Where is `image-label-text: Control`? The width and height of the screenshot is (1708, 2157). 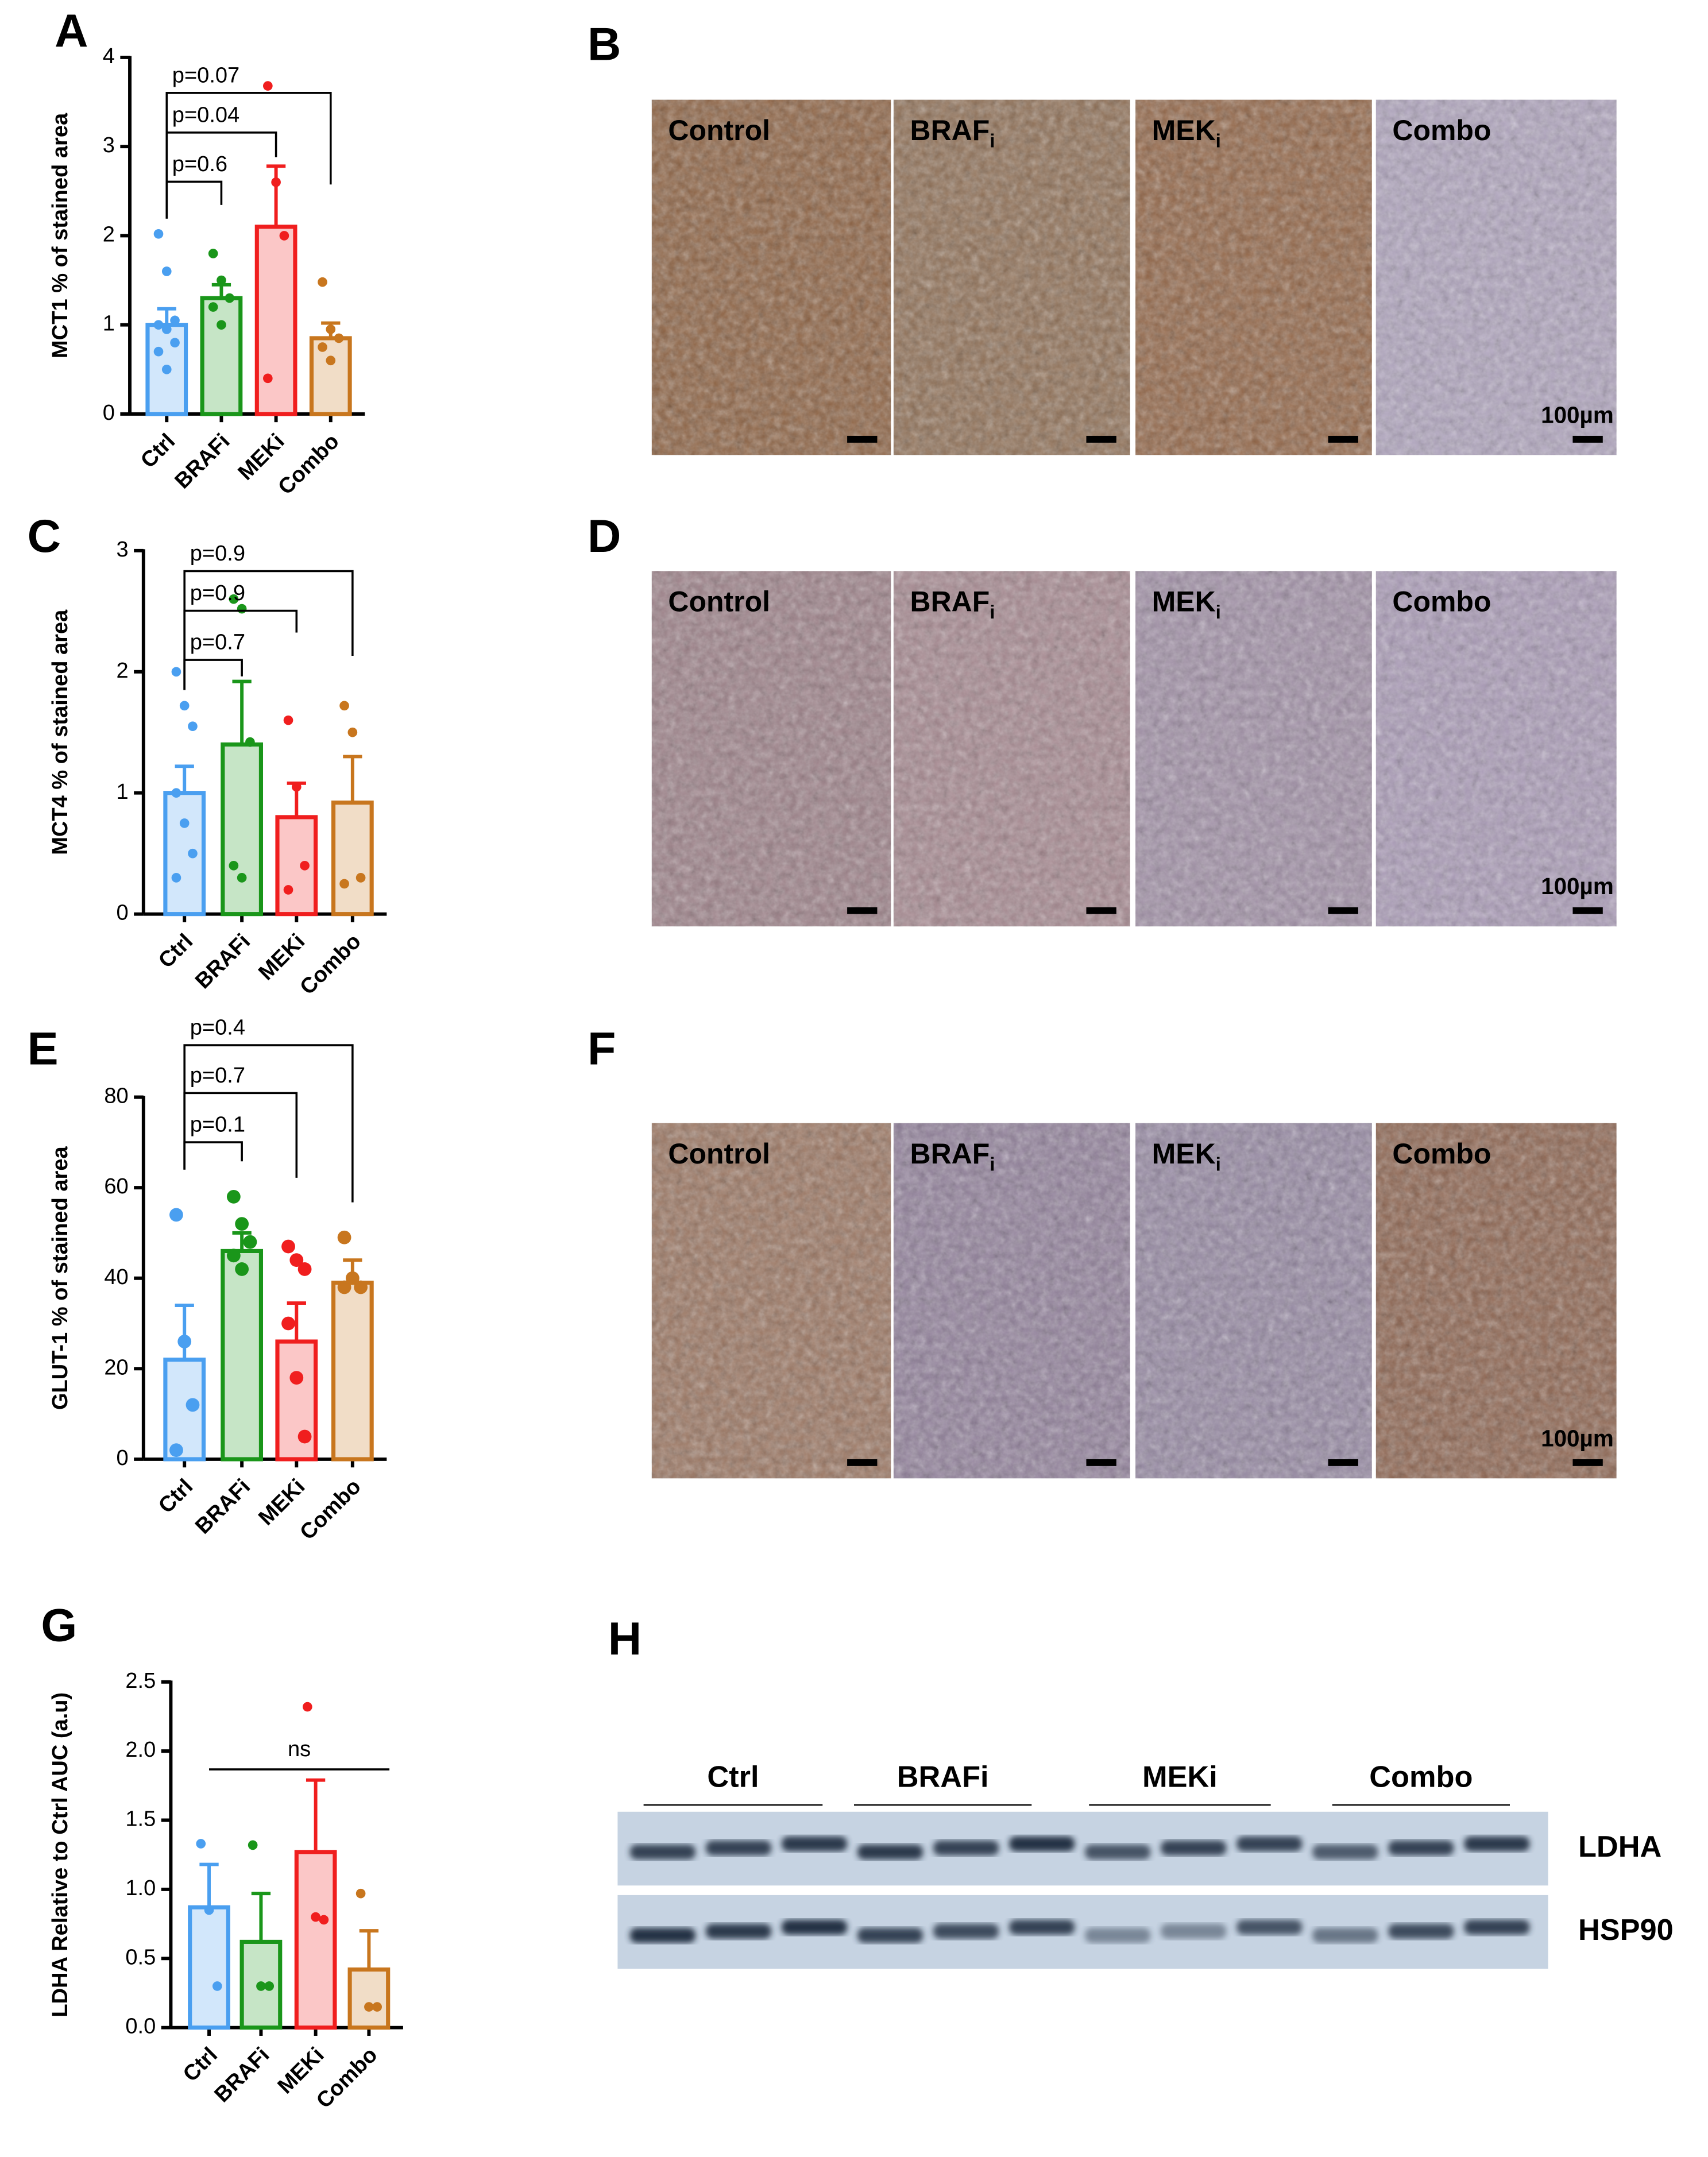
image-label-text: Control is located at coordinates (719, 1154).